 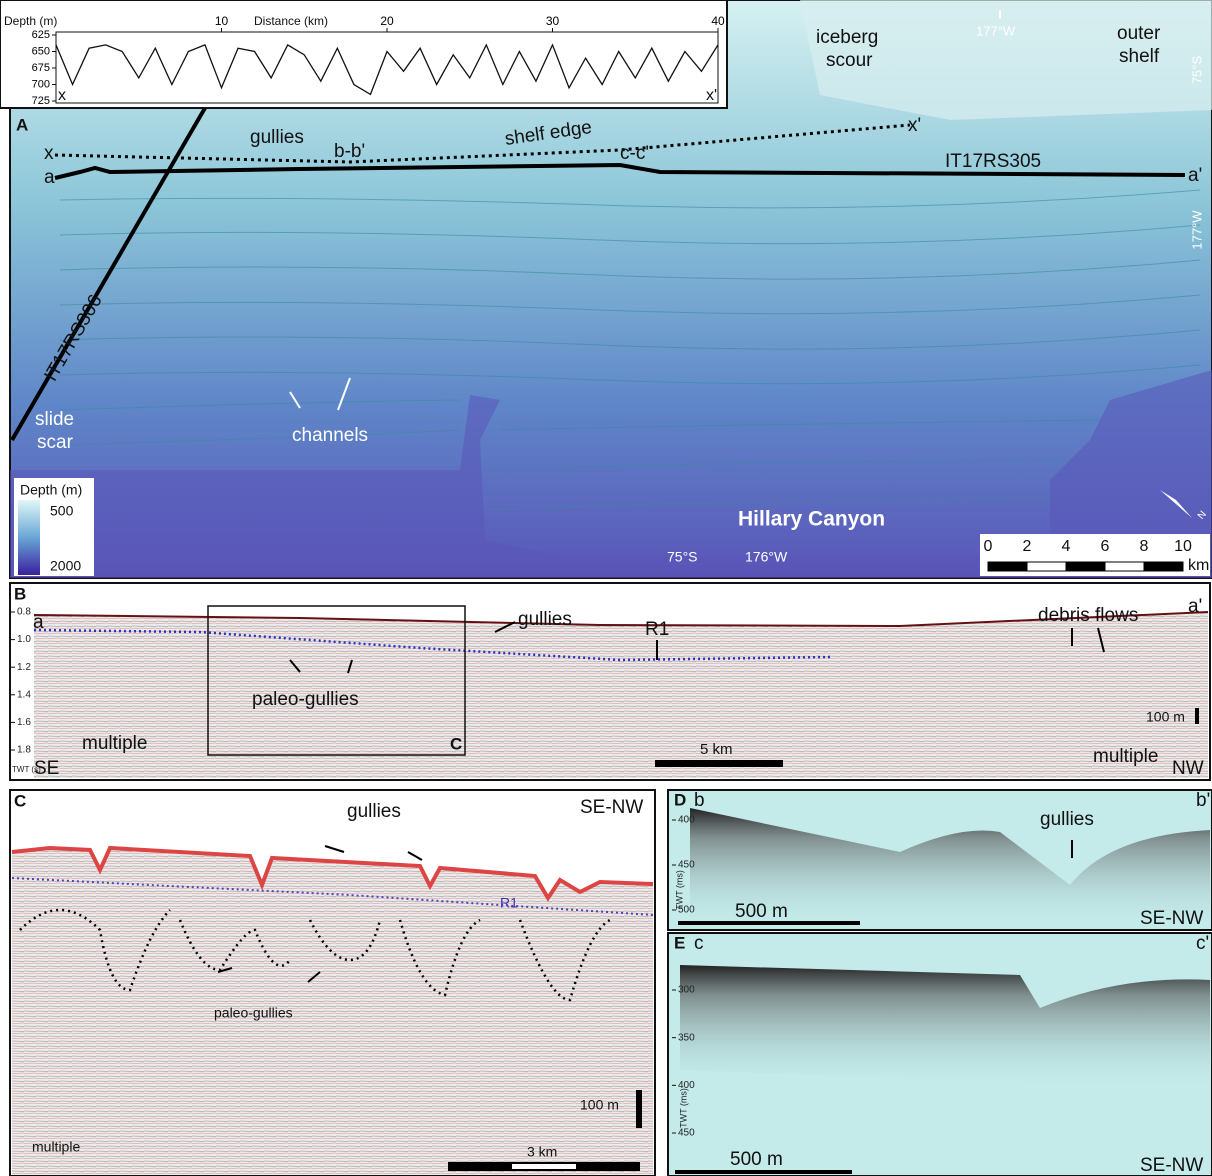 What do you see at coordinates (509, 903) in the screenshot?
I see `annotation: R1` at bounding box center [509, 903].